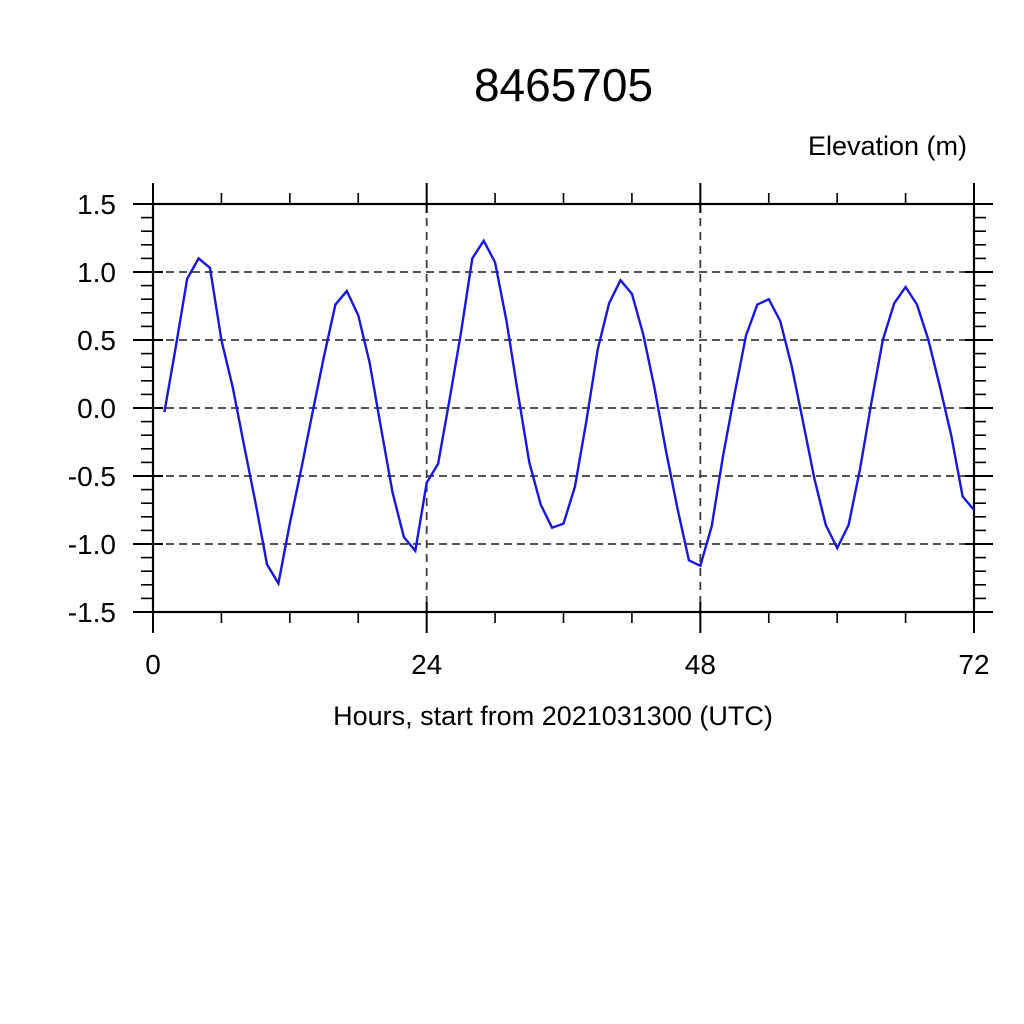  Describe the element at coordinates (92, 476) in the screenshot. I see `y-tick-label: -0.5` at that location.